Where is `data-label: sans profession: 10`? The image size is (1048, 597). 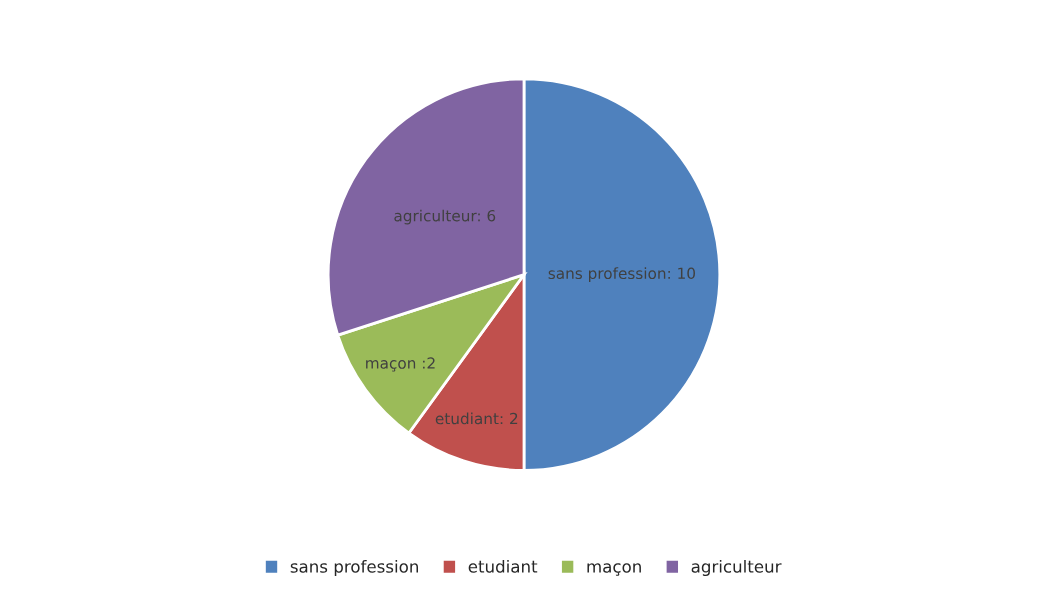
data-label: sans profession: 10 is located at coordinates (622, 275).